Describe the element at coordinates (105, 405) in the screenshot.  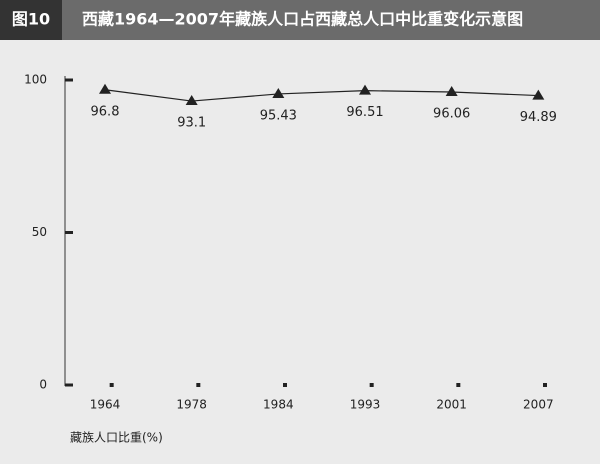
I see `x-tick-label: 1964` at that location.